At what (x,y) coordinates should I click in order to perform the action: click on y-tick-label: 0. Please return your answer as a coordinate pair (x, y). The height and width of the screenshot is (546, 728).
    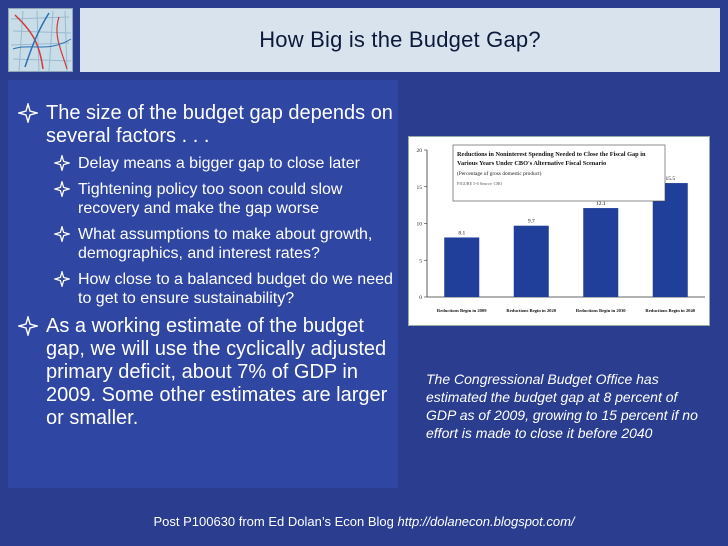
    Looking at the image, I should click on (420, 298).